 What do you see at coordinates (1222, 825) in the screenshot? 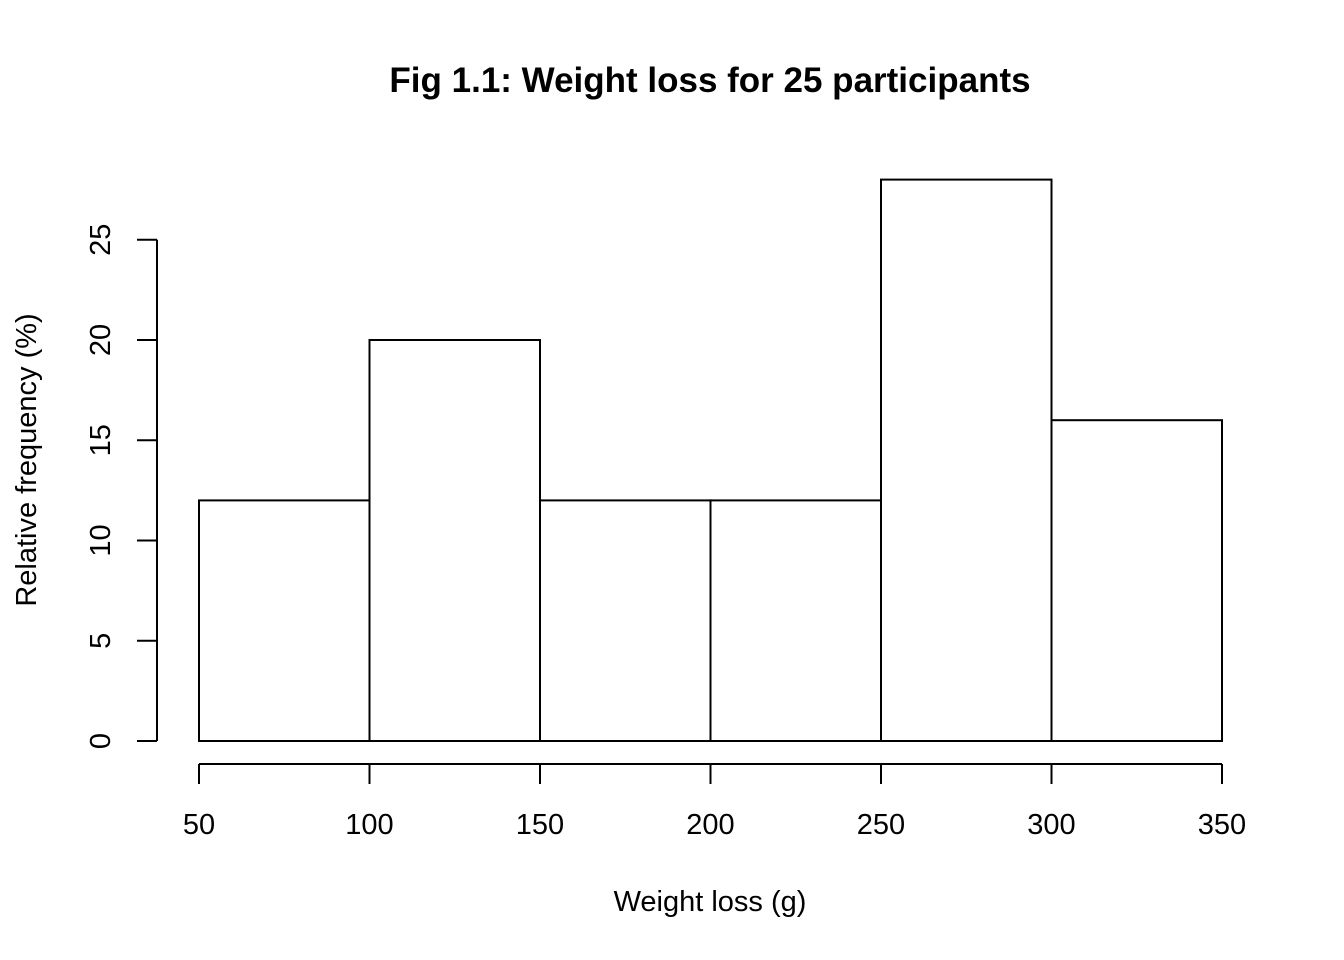
I see `x-tick-label: 350` at bounding box center [1222, 825].